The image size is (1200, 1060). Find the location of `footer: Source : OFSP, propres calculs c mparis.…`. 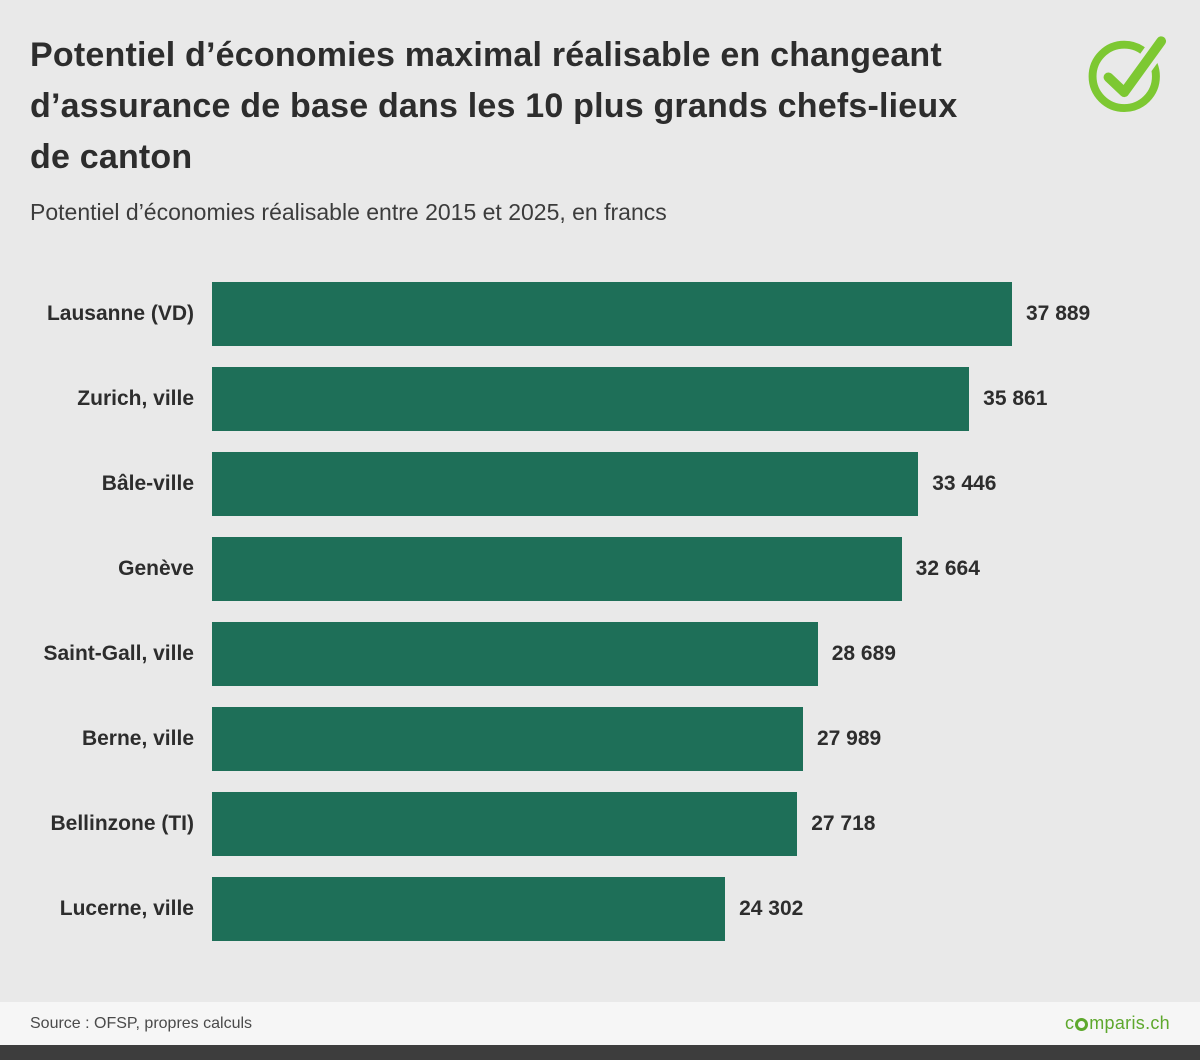

footer: Source : OFSP, propres calculs c mparis.… is located at coordinates (600, 1023).